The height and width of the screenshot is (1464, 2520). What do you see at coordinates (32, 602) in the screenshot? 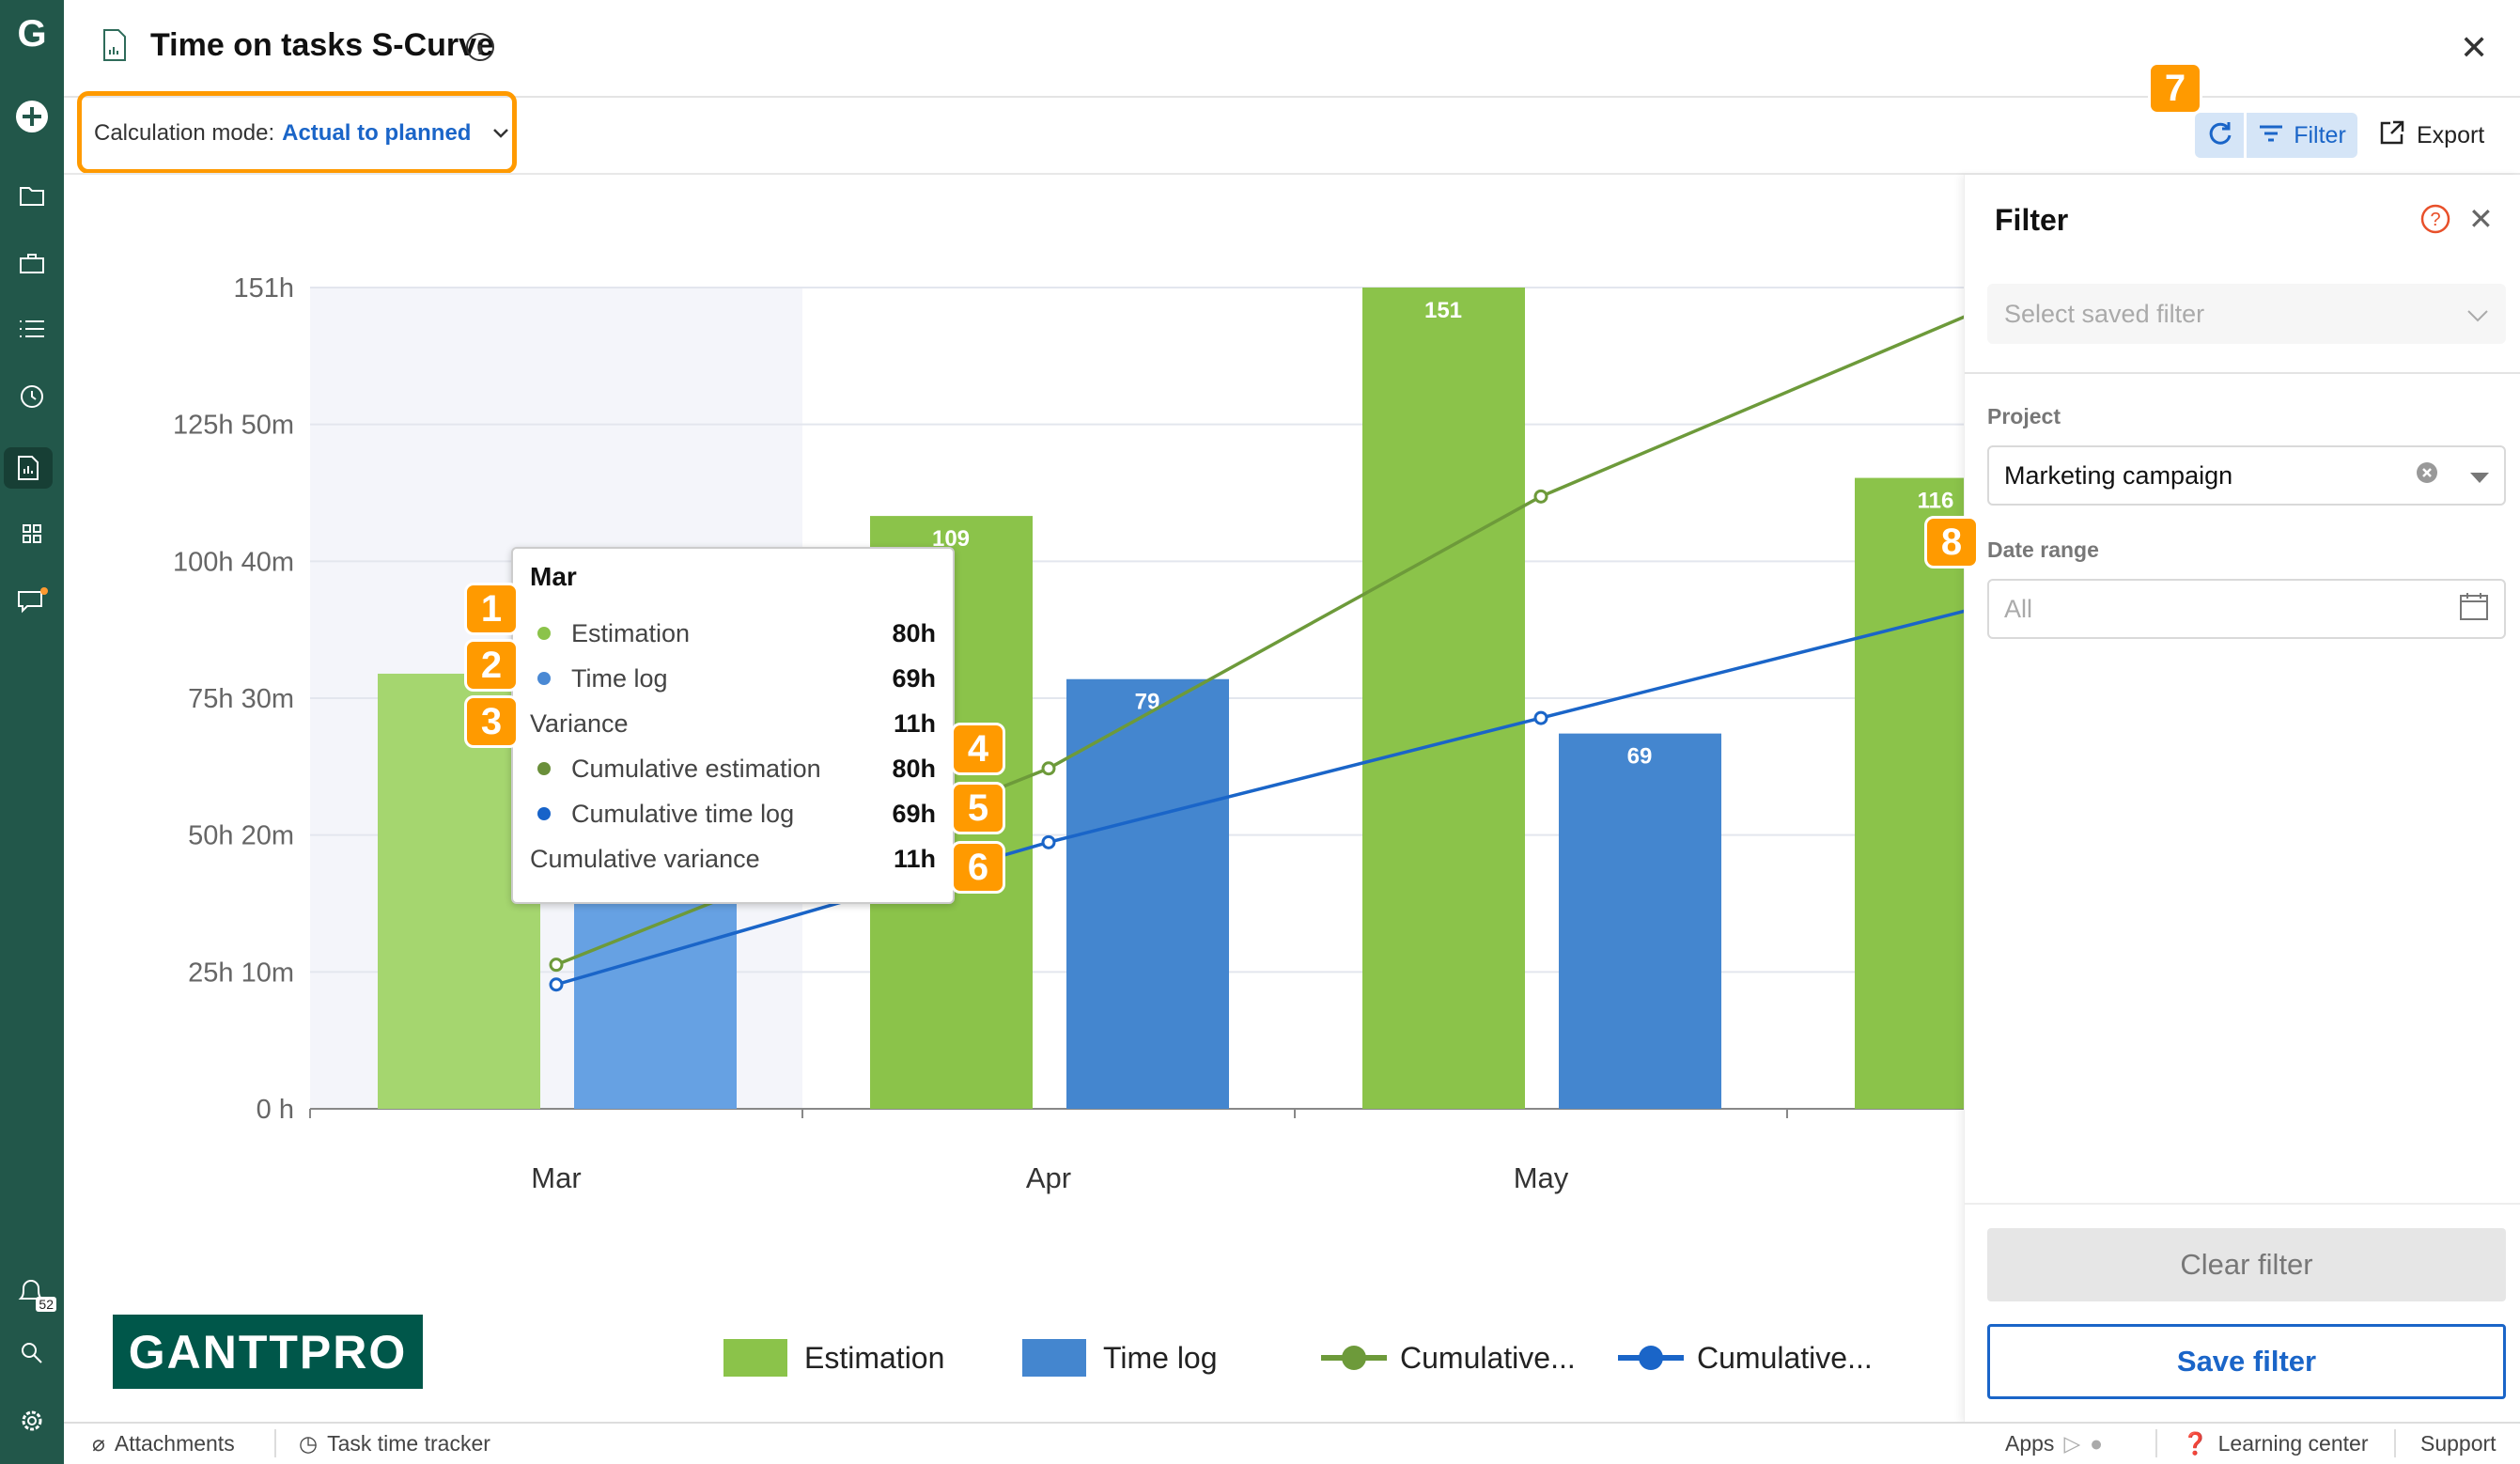
I see `chat-icon` at bounding box center [32, 602].